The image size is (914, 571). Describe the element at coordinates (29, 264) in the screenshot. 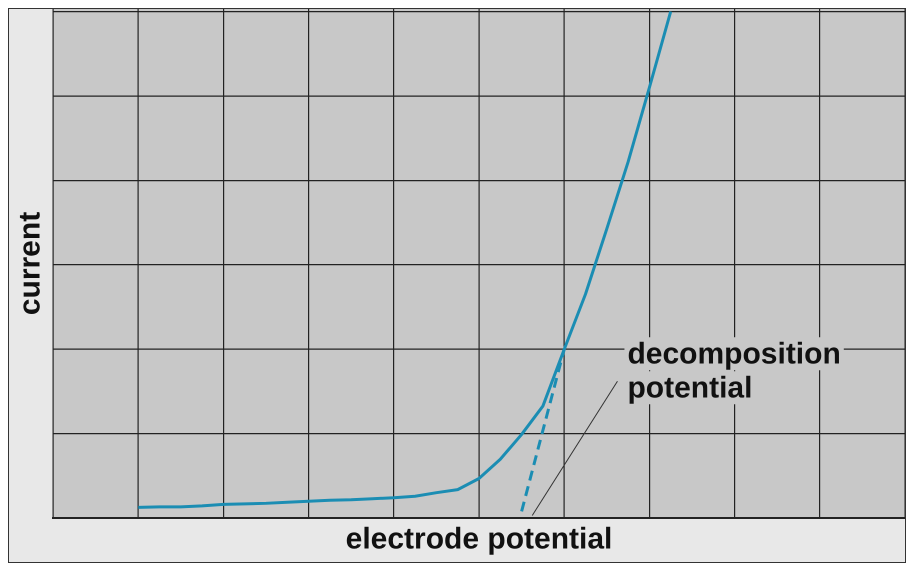

I see `y-axis-title: current` at that location.